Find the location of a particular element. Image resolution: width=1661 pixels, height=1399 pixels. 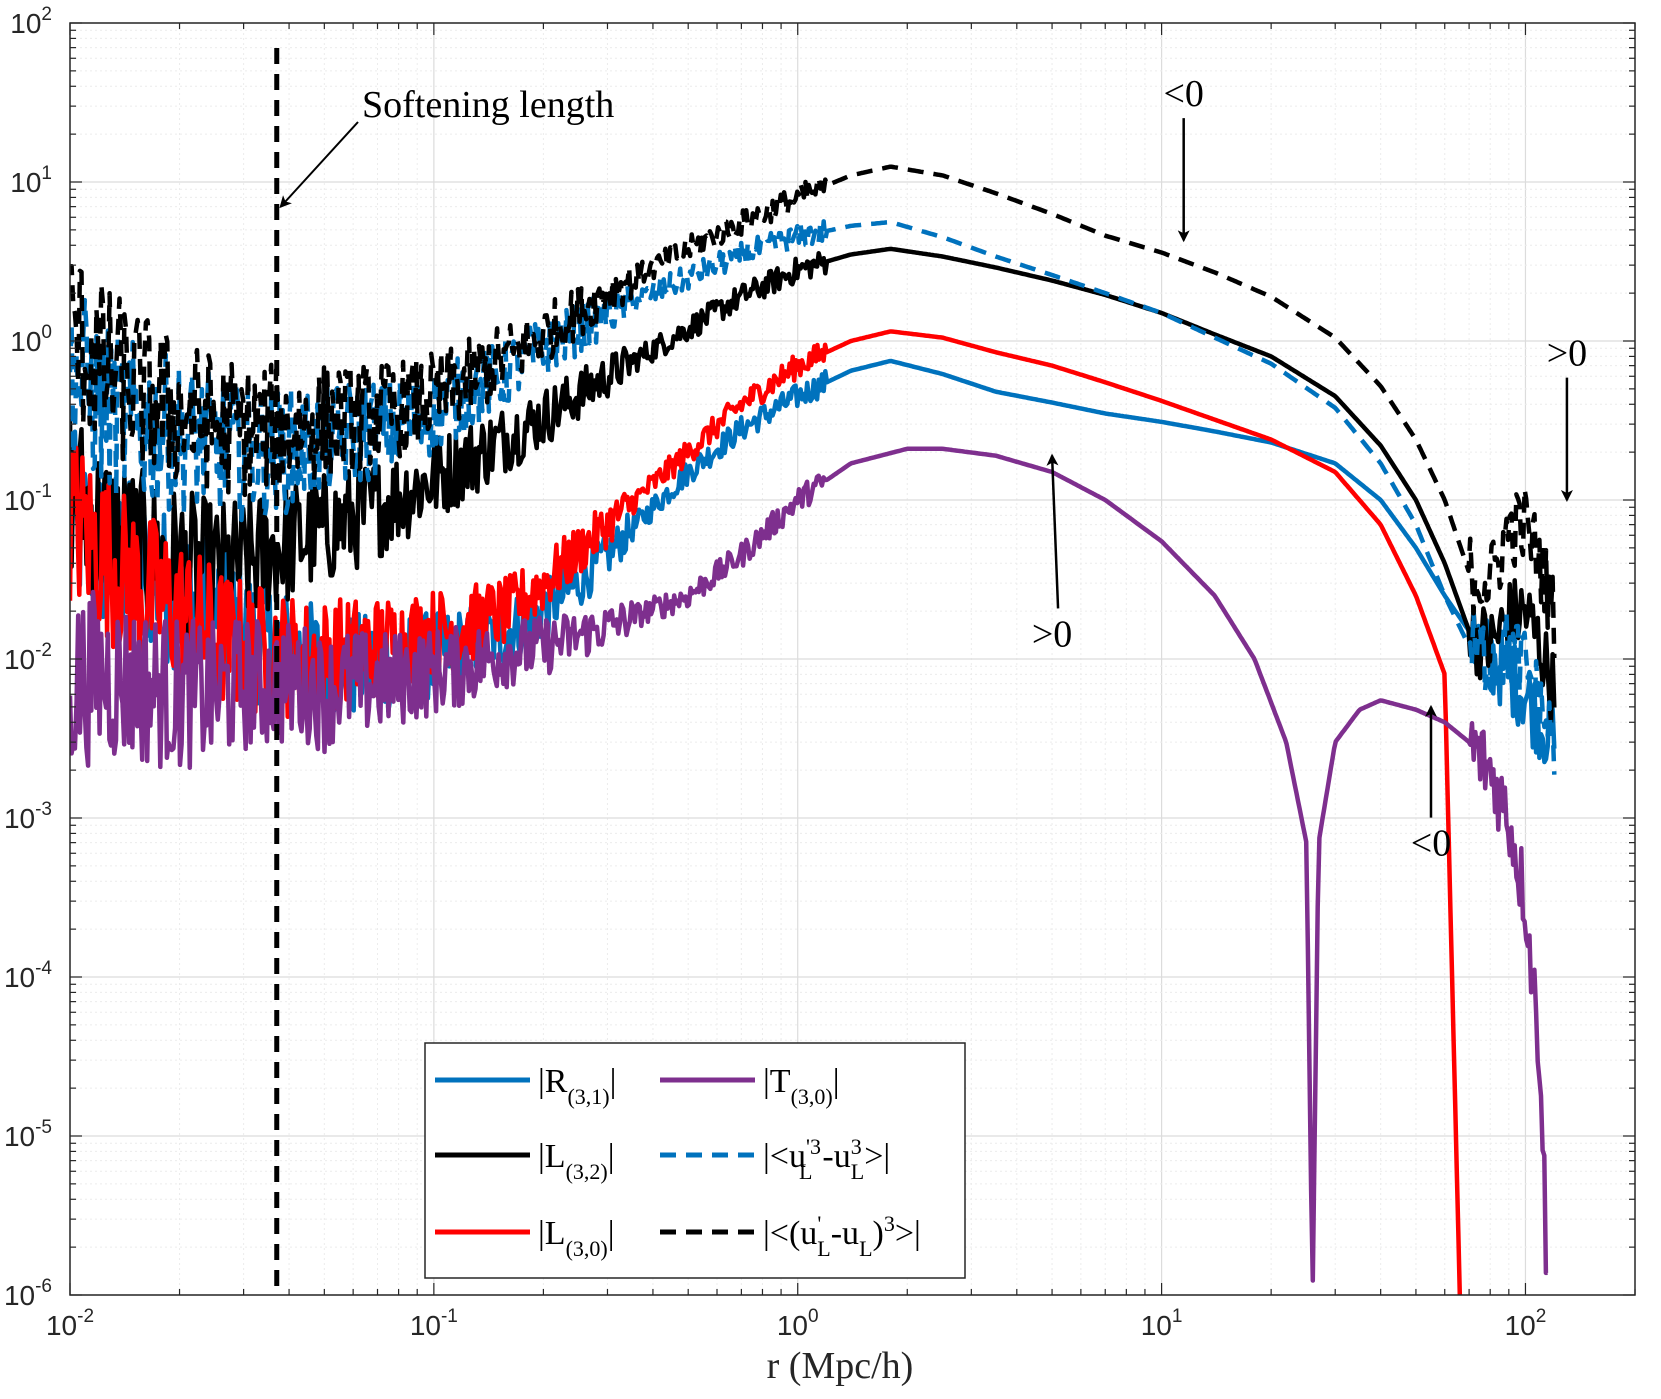

y-tick-label: 10⁻² is located at coordinates (28, 657).